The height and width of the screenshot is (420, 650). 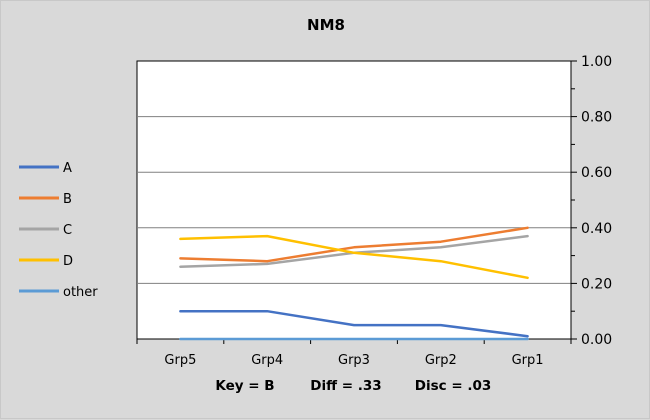 What do you see at coordinates (67, 230) in the screenshot?
I see `legend-label-C: C` at bounding box center [67, 230].